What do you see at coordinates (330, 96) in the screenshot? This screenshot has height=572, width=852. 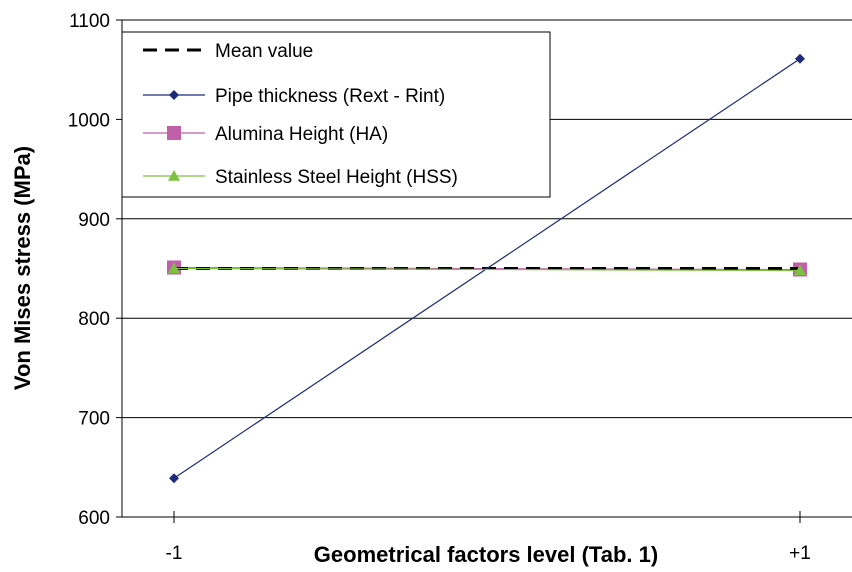 I see `legend-label: Pipe thickness (Rext - Rint)` at bounding box center [330, 96].